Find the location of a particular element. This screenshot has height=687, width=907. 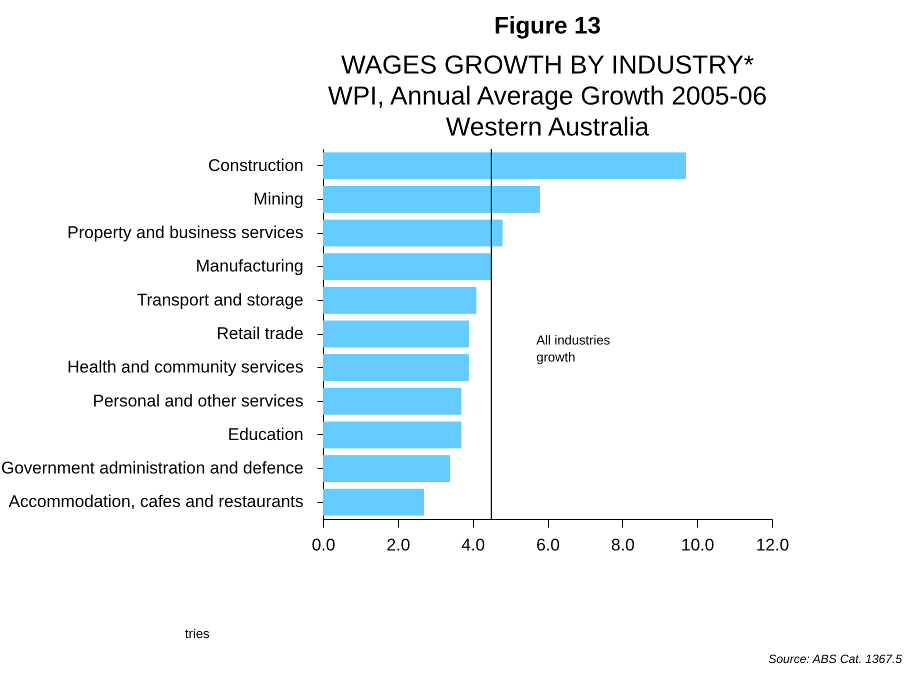

y-tick-label: Mining is located at coordinates (278, 198).